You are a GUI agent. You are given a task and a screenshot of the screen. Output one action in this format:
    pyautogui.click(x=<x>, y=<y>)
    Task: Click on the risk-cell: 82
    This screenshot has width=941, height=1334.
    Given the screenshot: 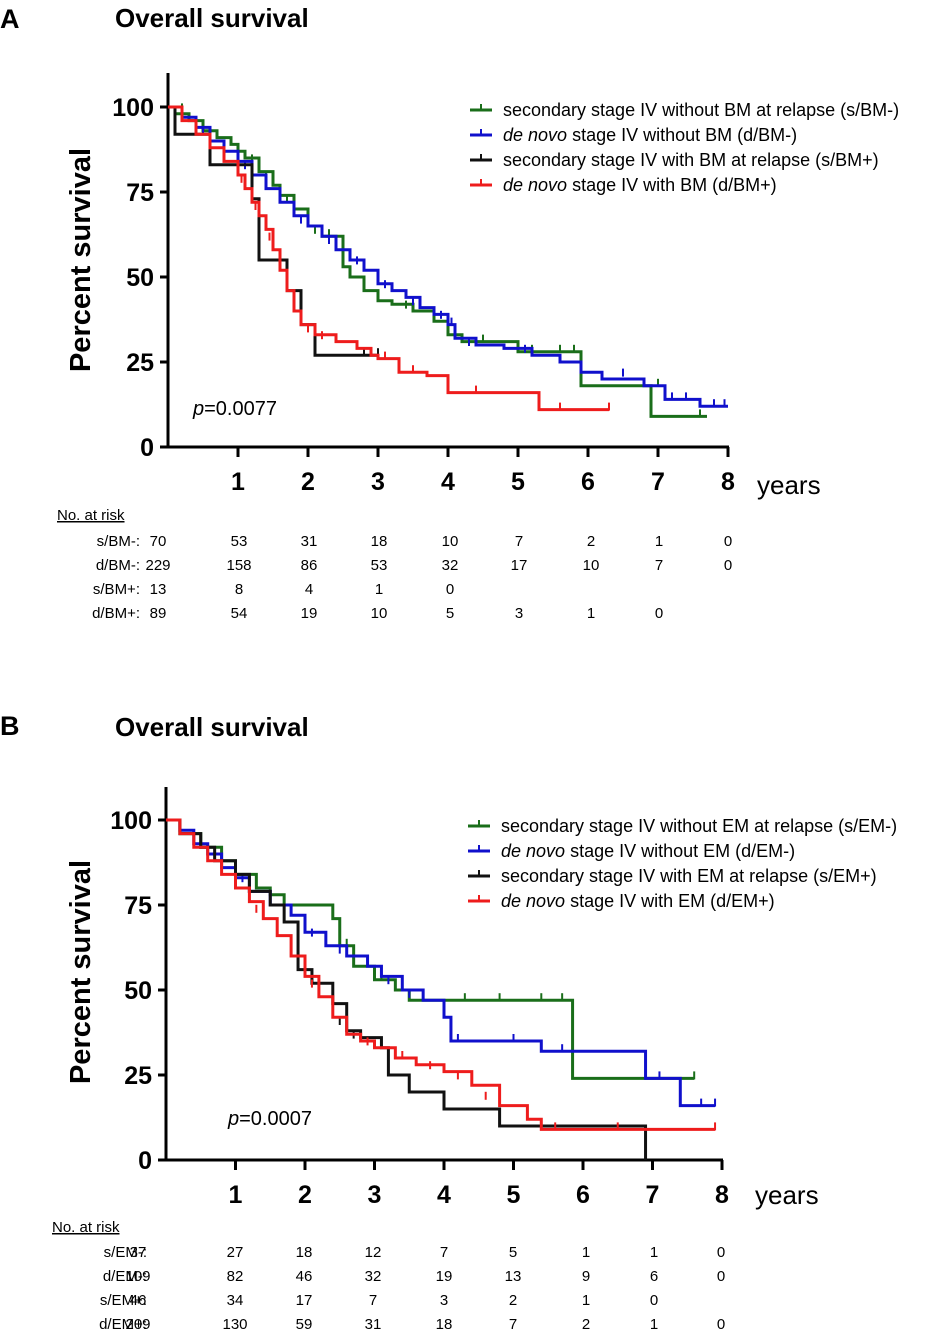 What is the action you would take?
    pyautogui.click(x=235, y=1276)
    